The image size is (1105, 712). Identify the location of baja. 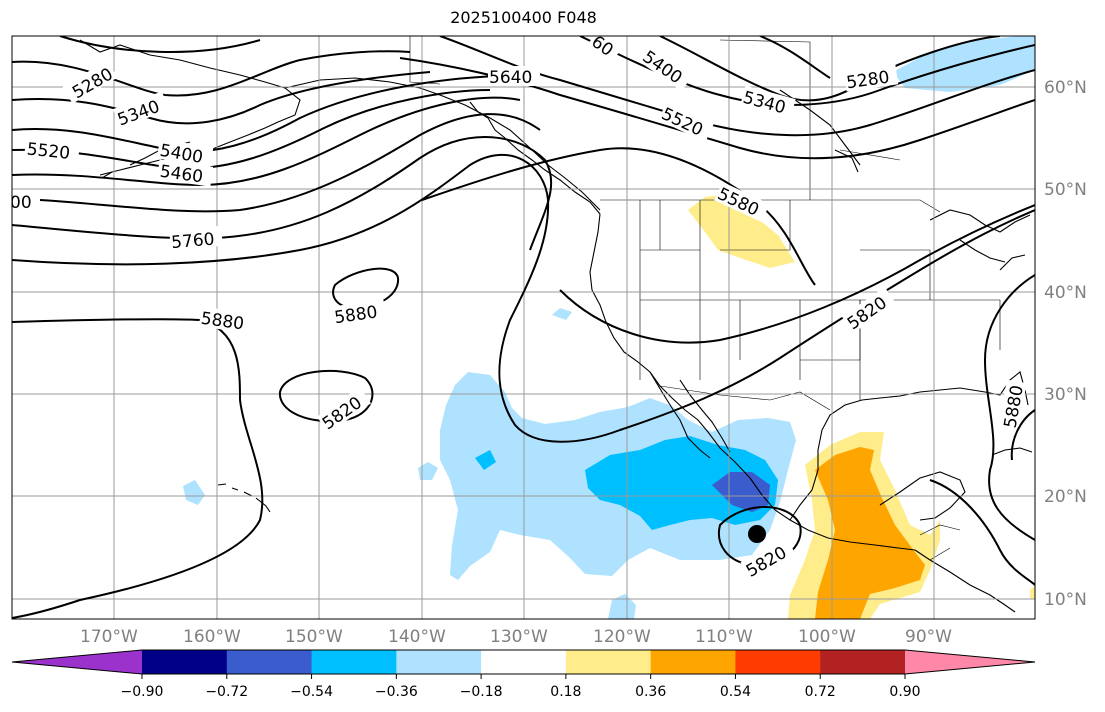
(680, 415).